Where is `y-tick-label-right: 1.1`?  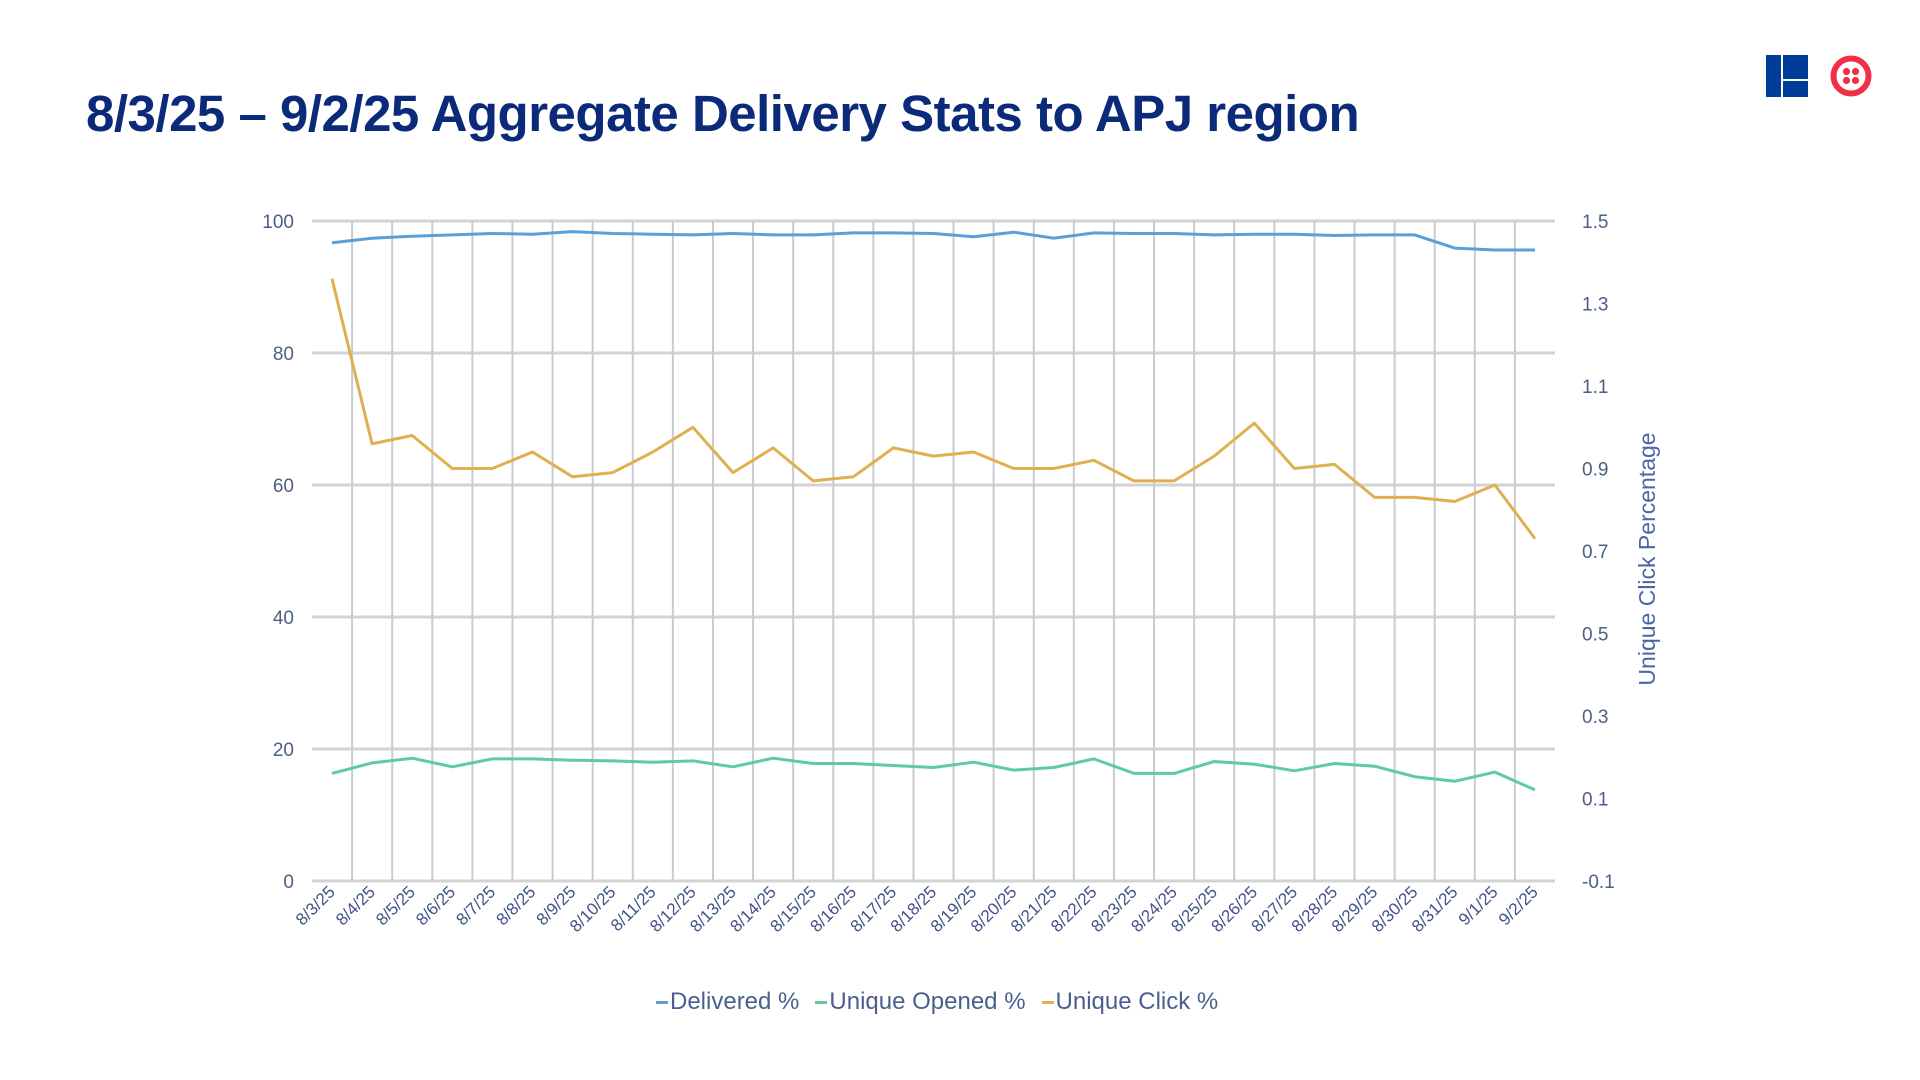 y-tick-label-right: 1.1 is located at coordinates (1595, 387).